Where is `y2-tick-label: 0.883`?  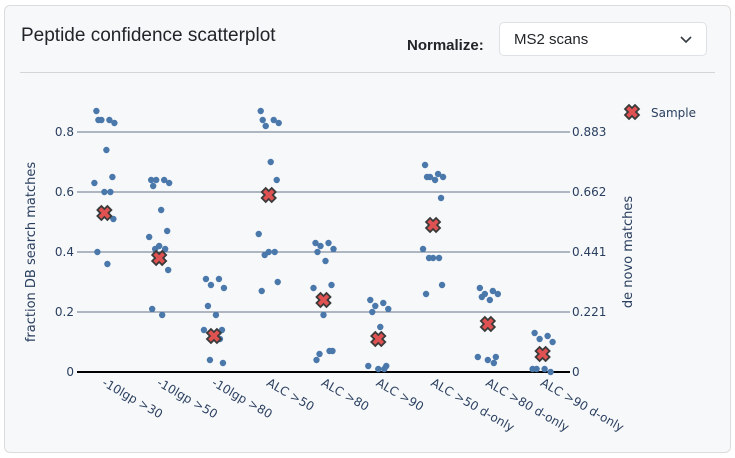 y2-tick-label: 0.883 is located at coordinates (589, 132).